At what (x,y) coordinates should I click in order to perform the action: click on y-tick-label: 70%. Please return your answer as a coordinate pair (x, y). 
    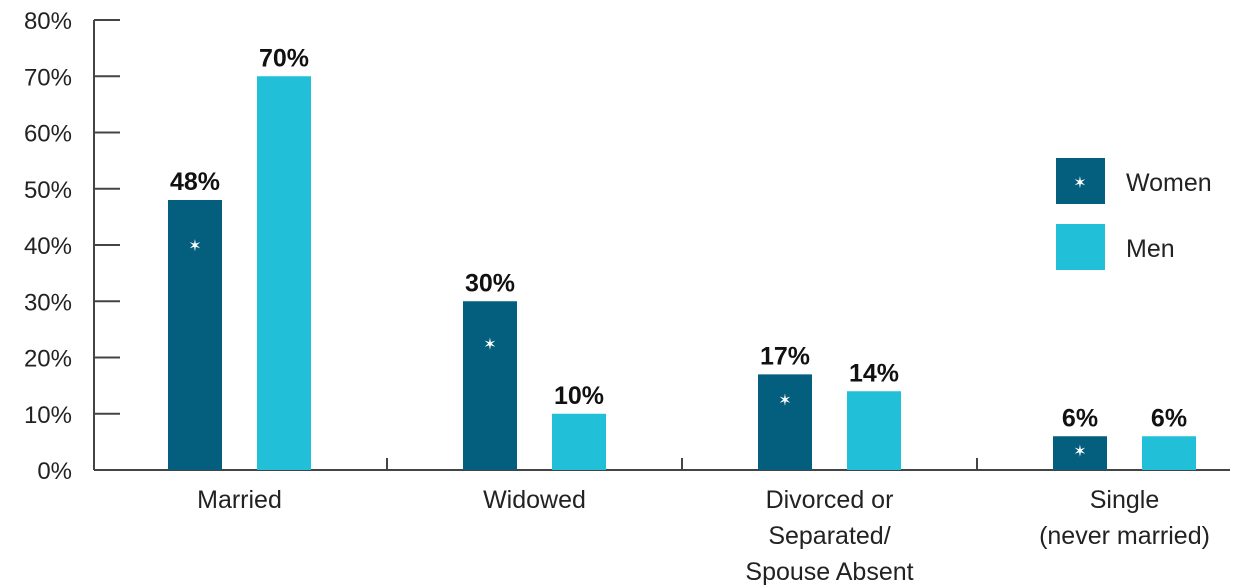
    Looking at the image, I should click on (48, 77).